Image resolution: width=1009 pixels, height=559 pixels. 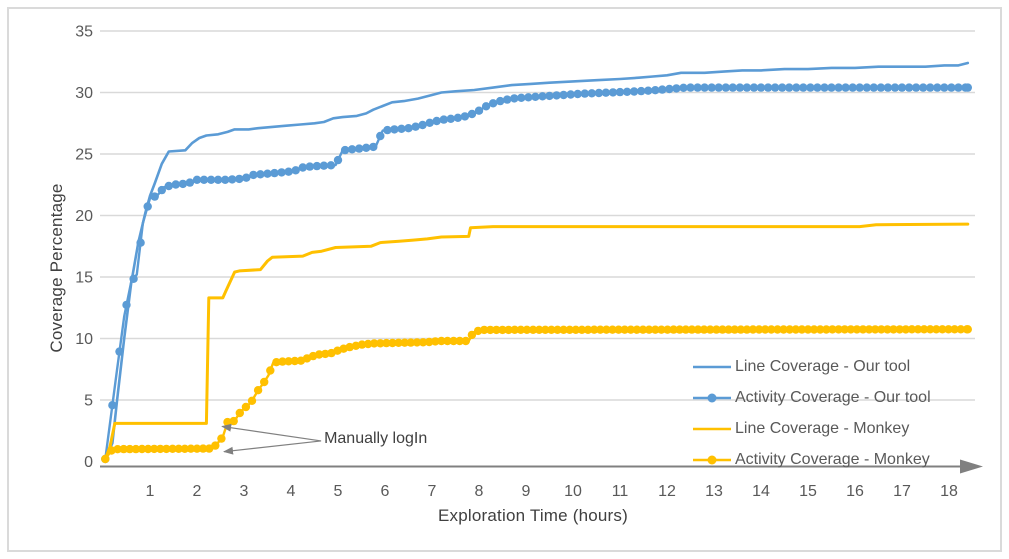 What do you see at coordinates (84, 155) in the screenshot?
I see `y-tick-label: 25` at bounding box center [84, 155].